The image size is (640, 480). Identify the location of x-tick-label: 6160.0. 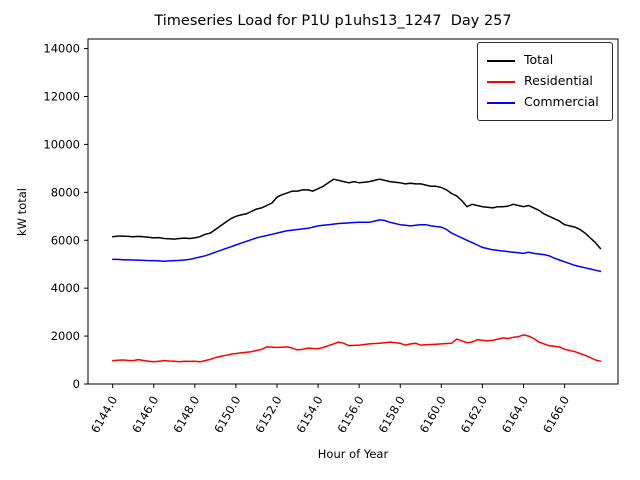
(433, 415).